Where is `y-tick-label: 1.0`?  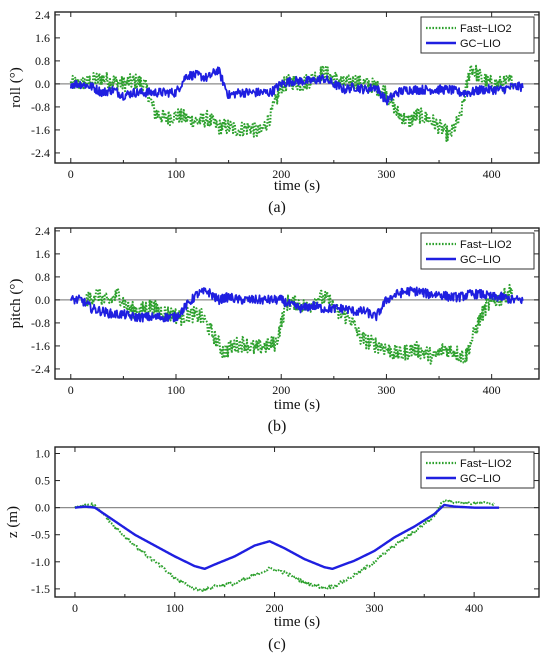
y-tick-label: 1.0 is located at coordinates (42, 453).